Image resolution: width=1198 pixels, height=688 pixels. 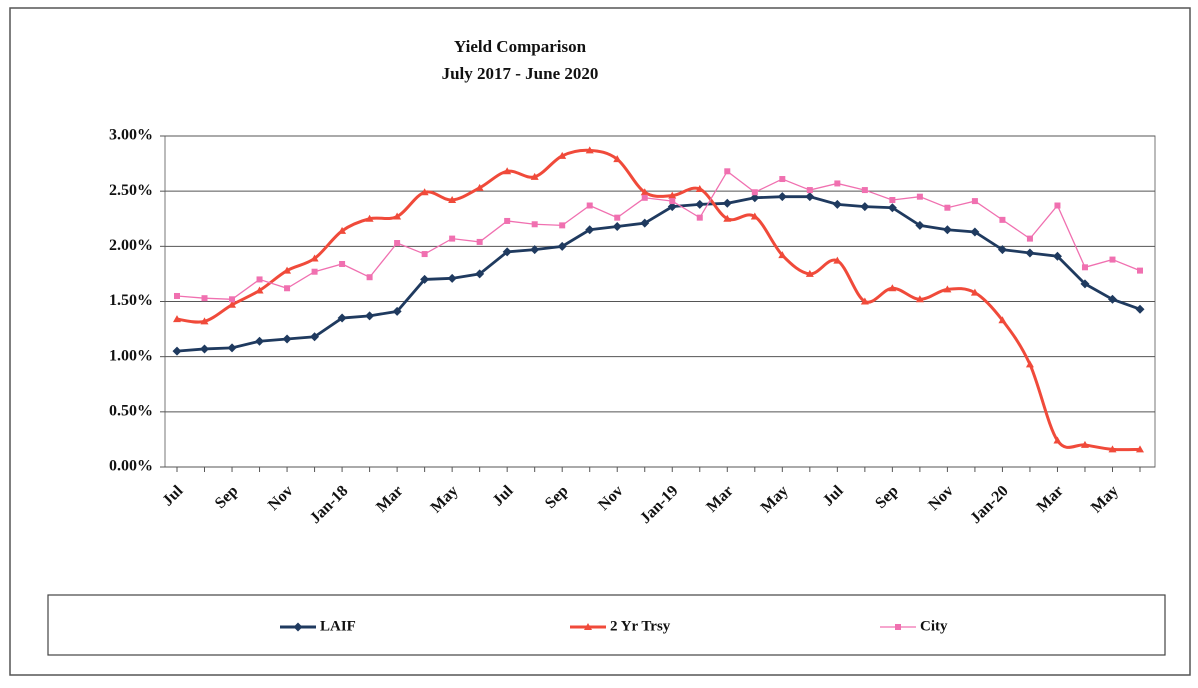 What do you see at coordinates (834, 496) in the screenshot?
I see `x-tick-label: Jul` at bounding box center [834, 496].